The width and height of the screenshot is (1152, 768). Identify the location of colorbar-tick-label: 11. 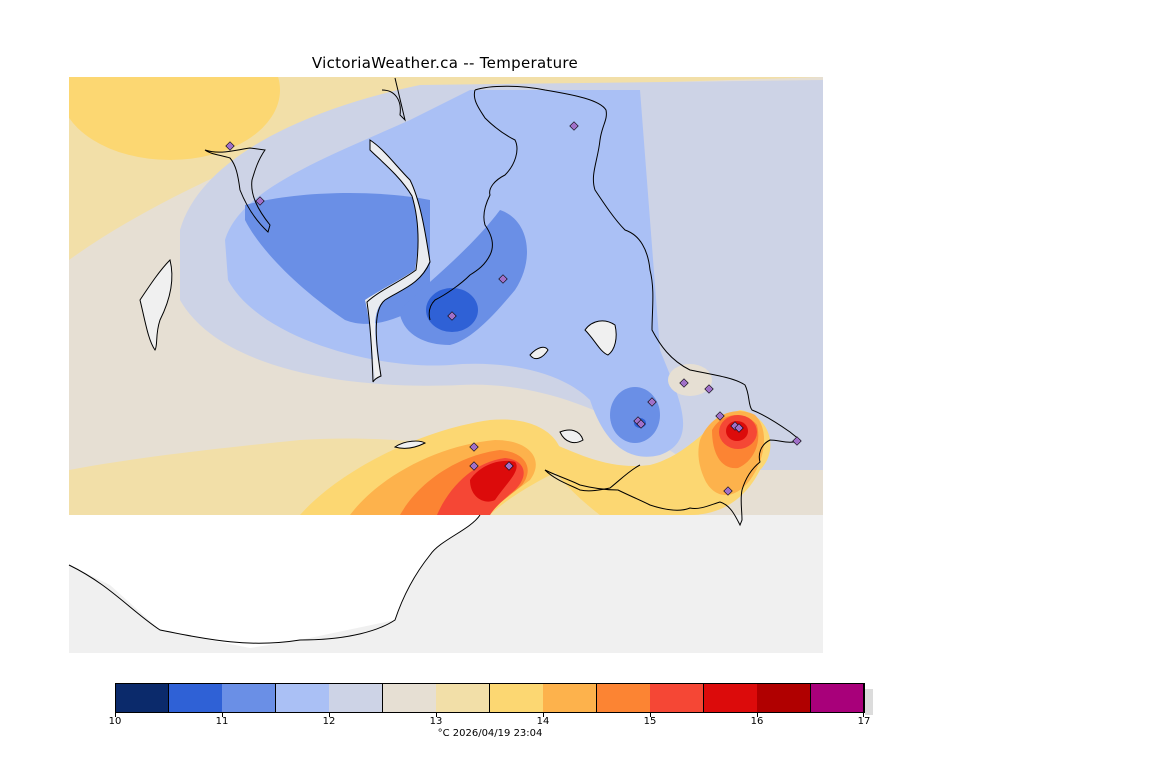
(222, 721).